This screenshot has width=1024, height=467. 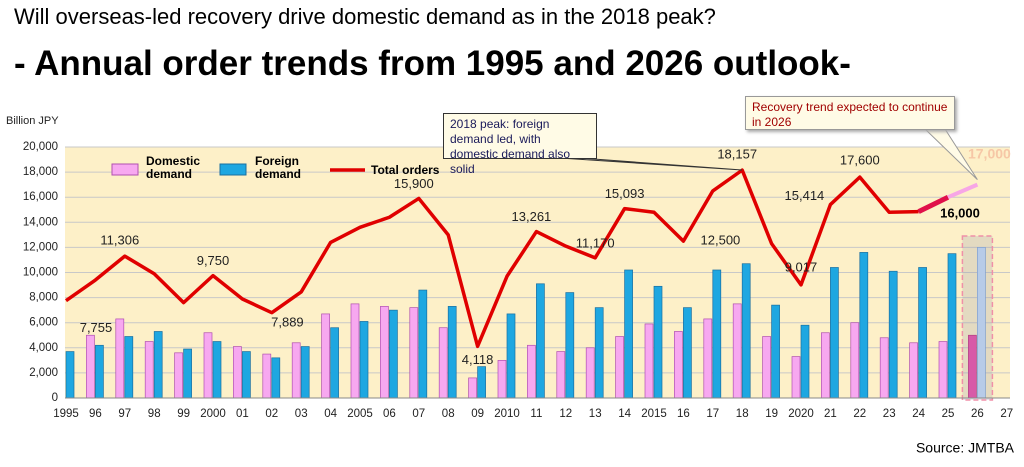 I want to click on data-label: 7,889, so click(x=287, y=321).